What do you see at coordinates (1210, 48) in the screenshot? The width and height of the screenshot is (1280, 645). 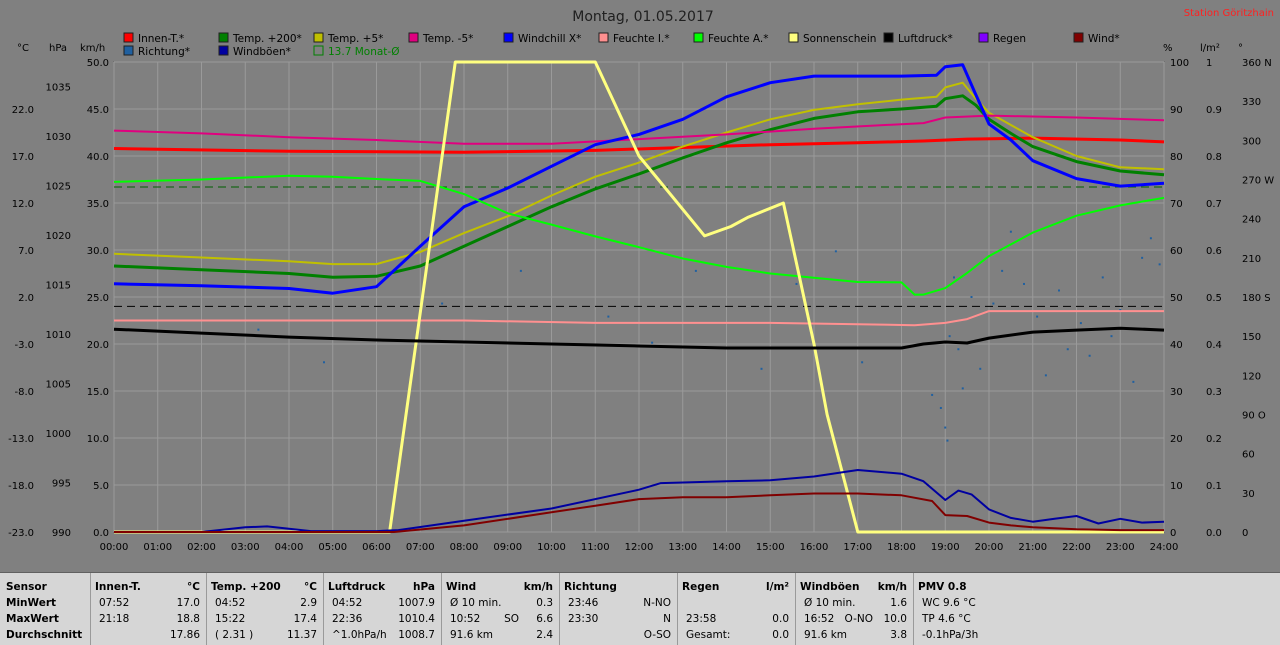 I see `axis-unit-rain: l/m²` at bounding box center [1210, 48].